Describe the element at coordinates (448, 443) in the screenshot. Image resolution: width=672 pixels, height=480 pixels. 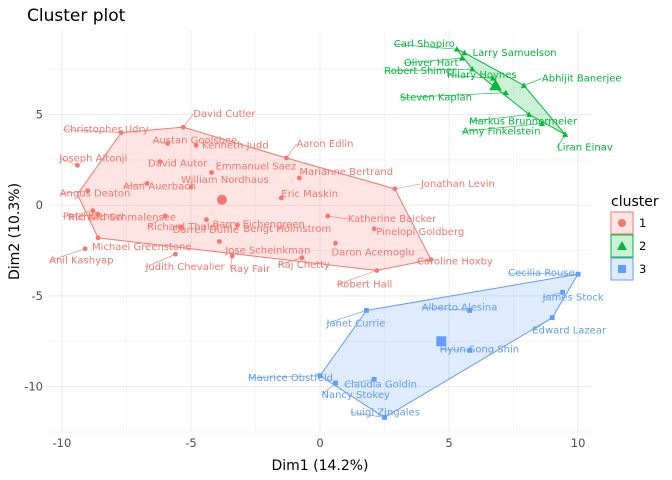
I see `x-tick-label: 5` at that location.